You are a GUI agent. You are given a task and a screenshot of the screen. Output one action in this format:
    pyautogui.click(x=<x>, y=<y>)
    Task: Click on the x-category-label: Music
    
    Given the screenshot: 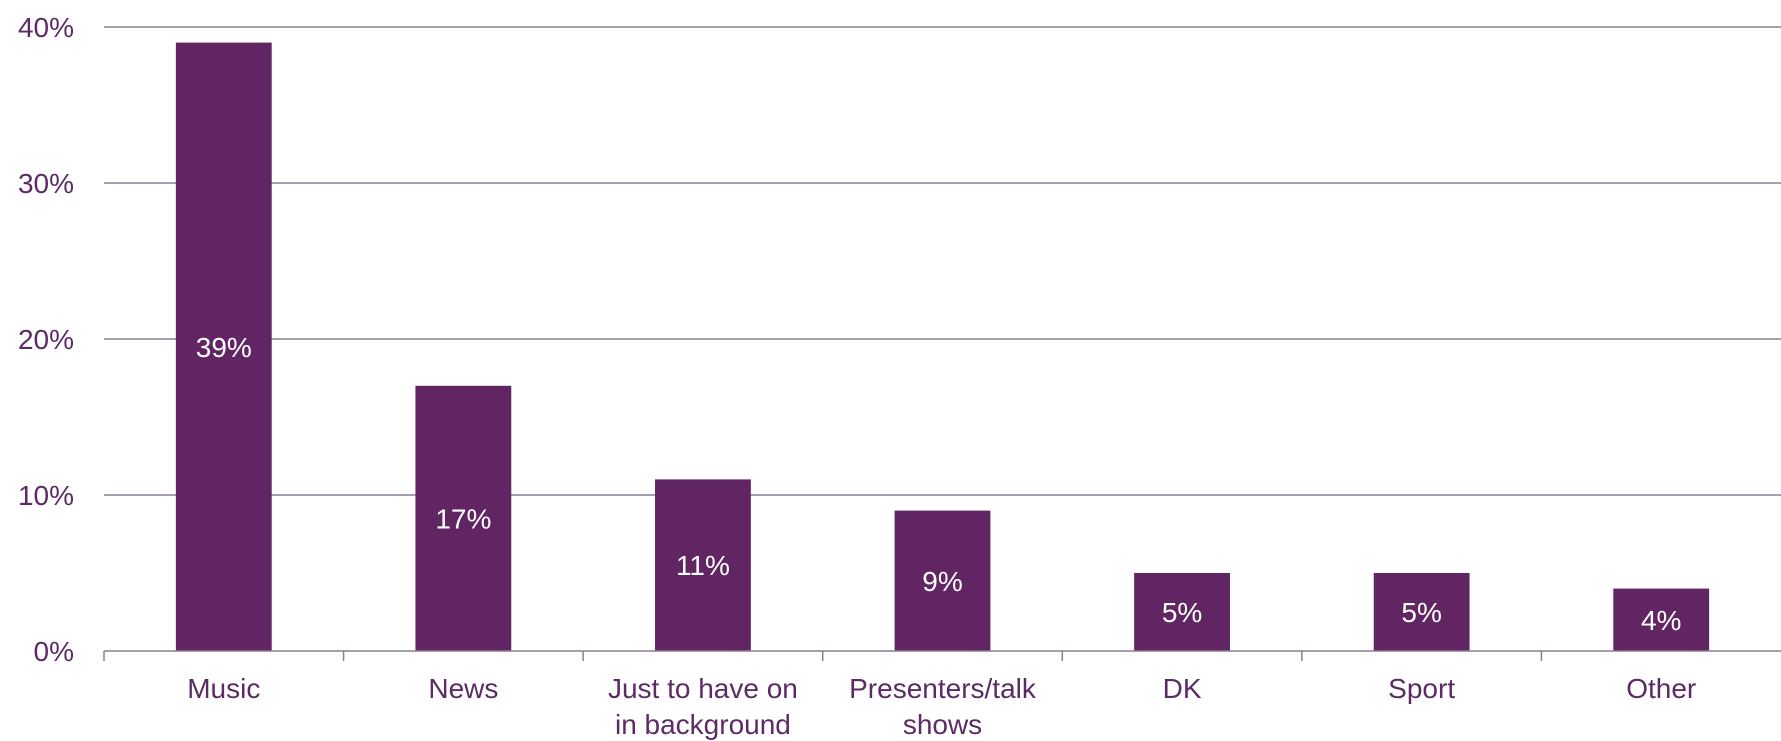 What is the action you would take?
    pyautogui.click(x=223, y=688)
    